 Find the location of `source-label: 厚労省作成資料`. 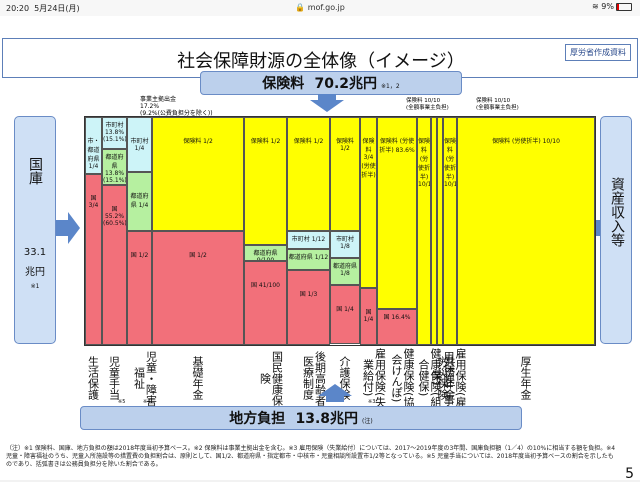

source-label: 厚労省作成資料 is located at coordinates (598, 52).